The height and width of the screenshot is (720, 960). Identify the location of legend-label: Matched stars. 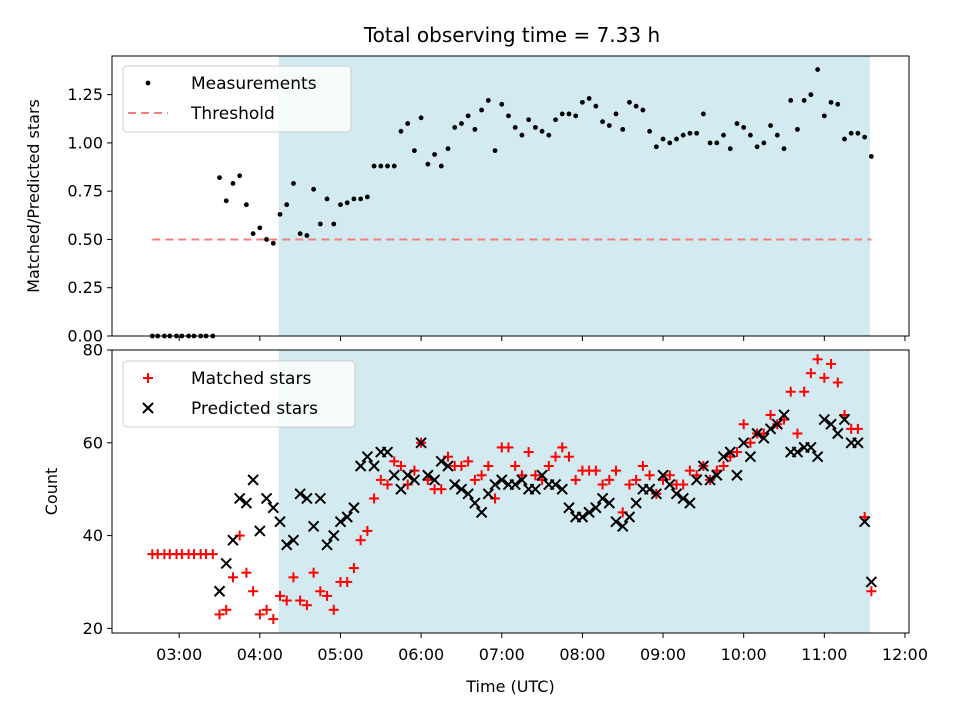
(251, 379).